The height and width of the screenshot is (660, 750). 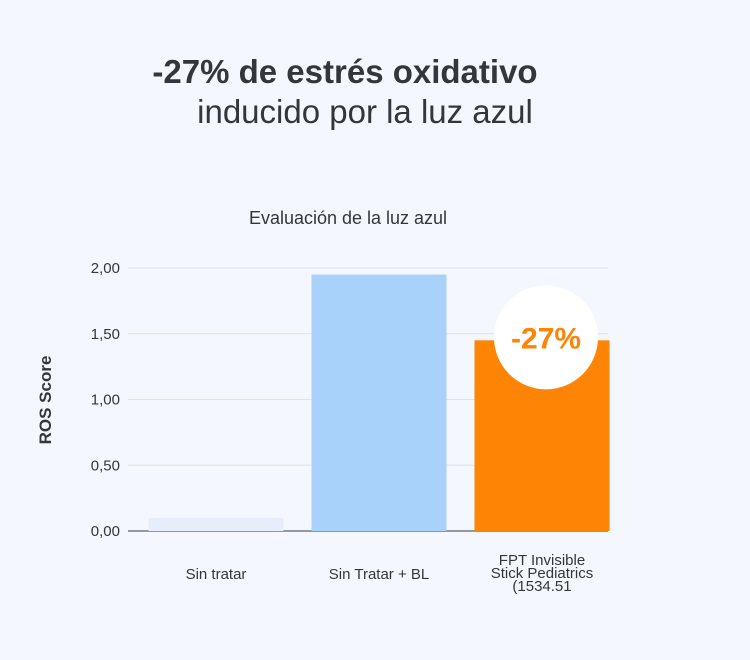 I want to click on x-tick-label: Sin Tratar + BL, so click(x=379, y=574).